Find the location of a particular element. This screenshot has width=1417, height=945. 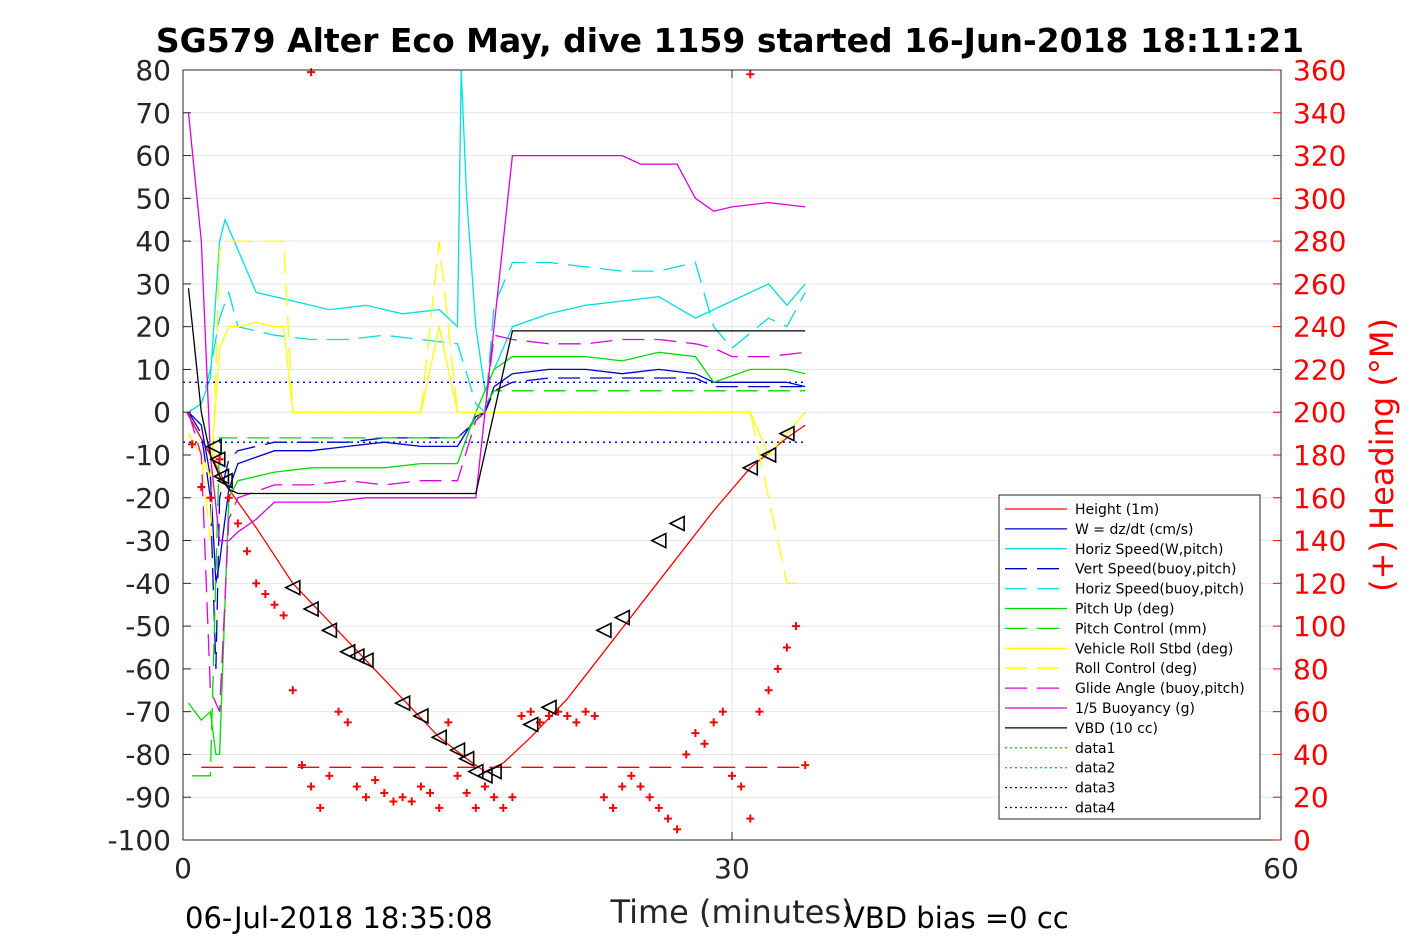

y-right-tick-label: 320 is located at coordinates (1319, 156).